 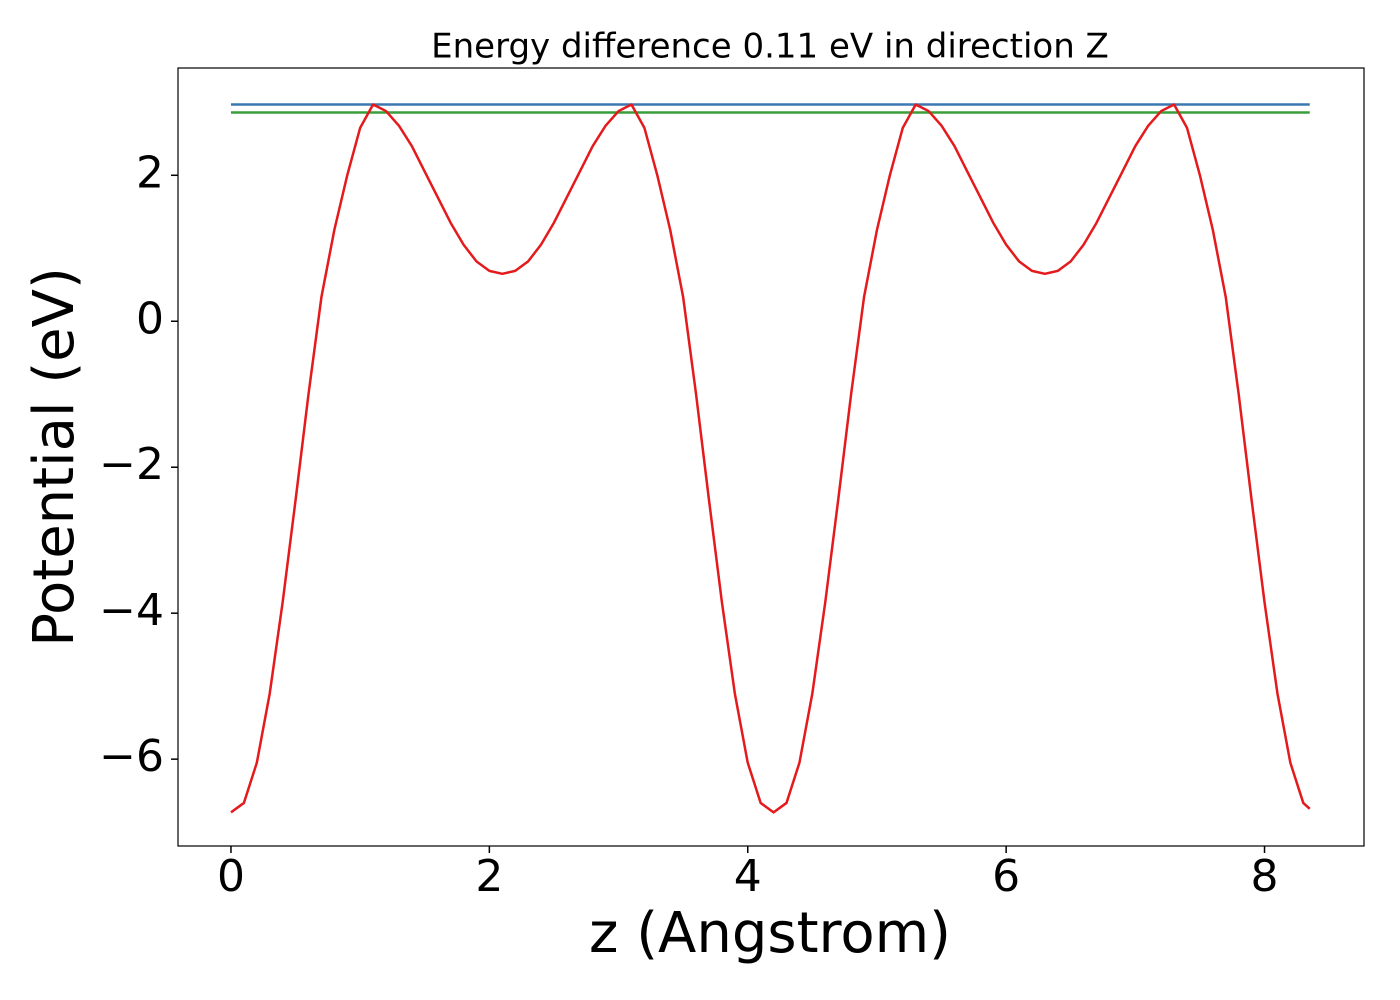 What do you see at coordinates (770, 933) in the screenshot?
I see `x-axis-label: z (Angstrom)` at bounding box center [770, 933].